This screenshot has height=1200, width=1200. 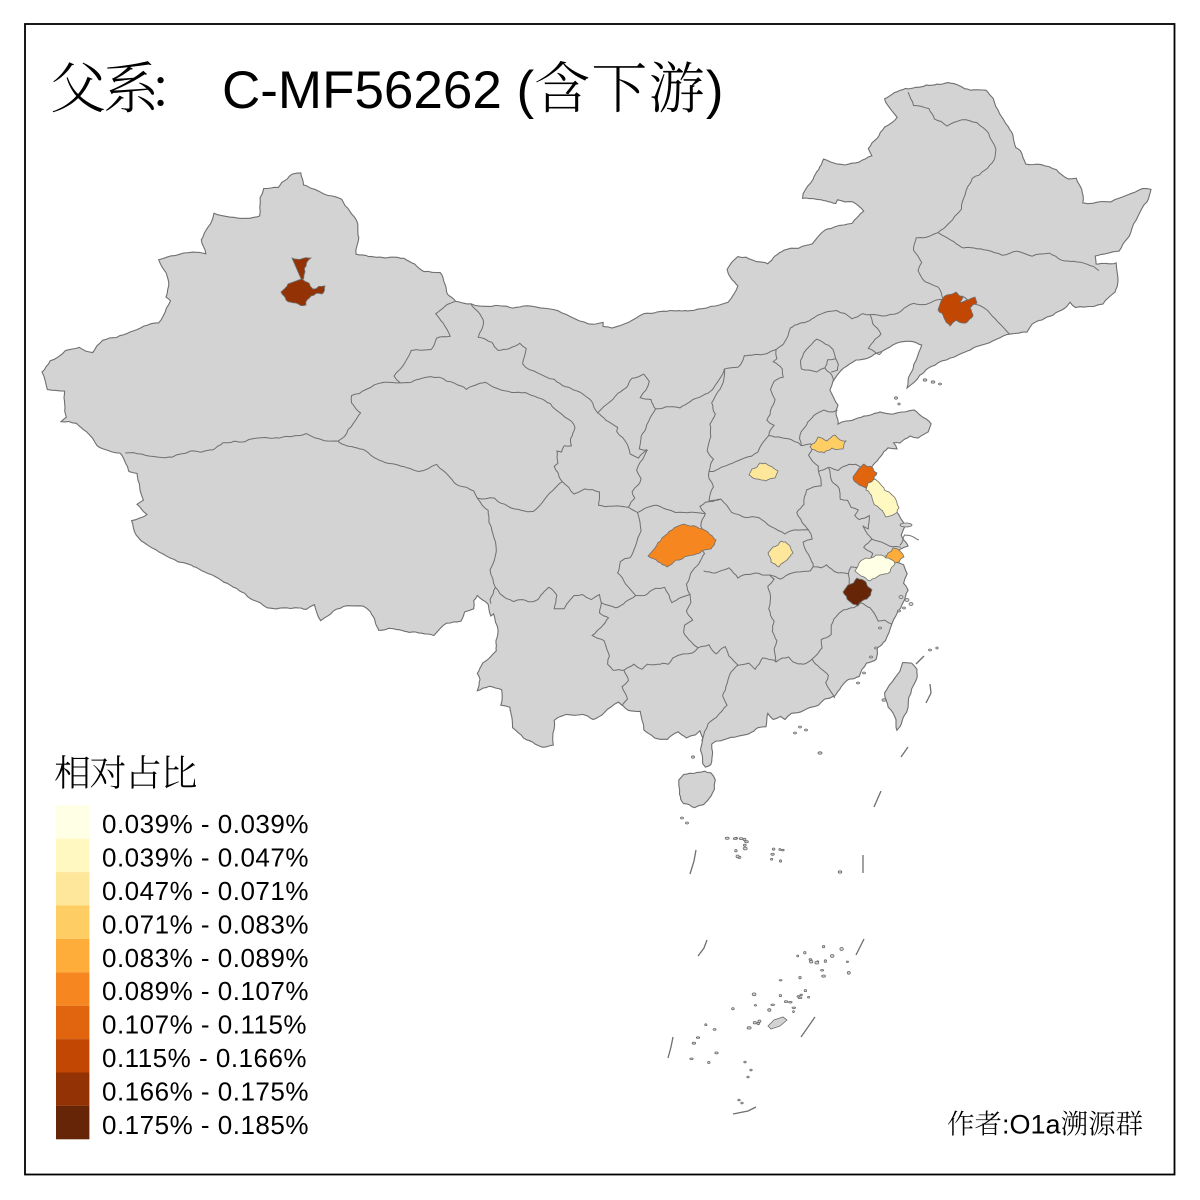 What do you see at coordinates (205, 1125) in the screenshot?
I see `svg-text: 0.175% - 0.185%` at bounding box center [205, 1125].